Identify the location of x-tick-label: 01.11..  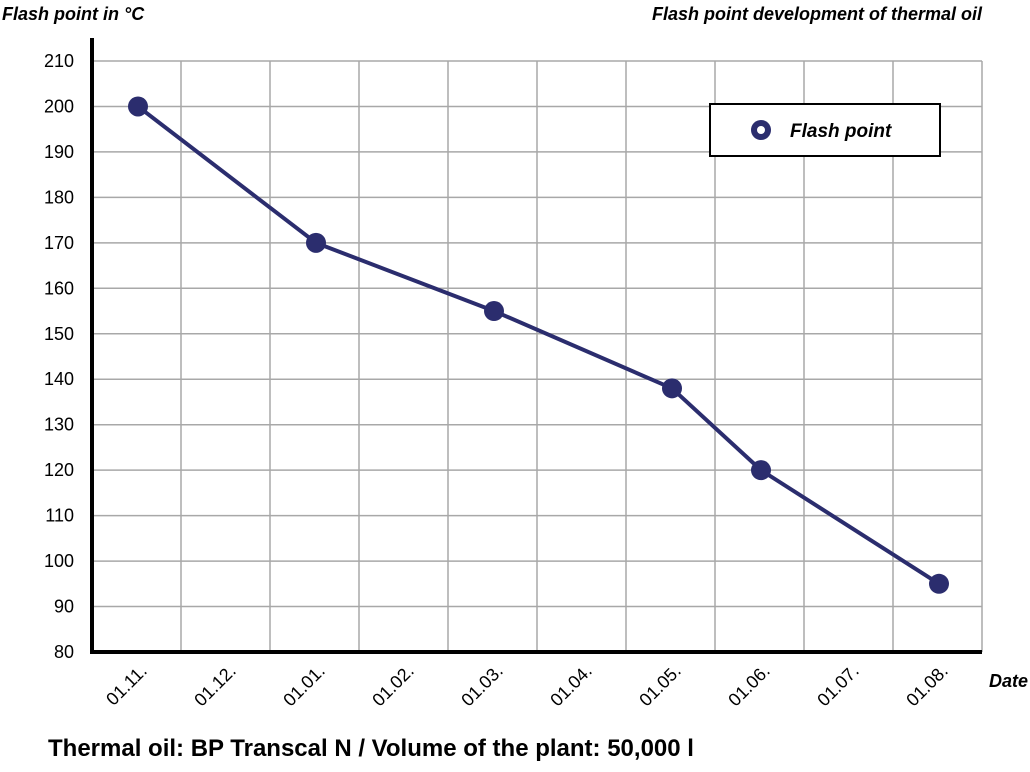
(126, 685).